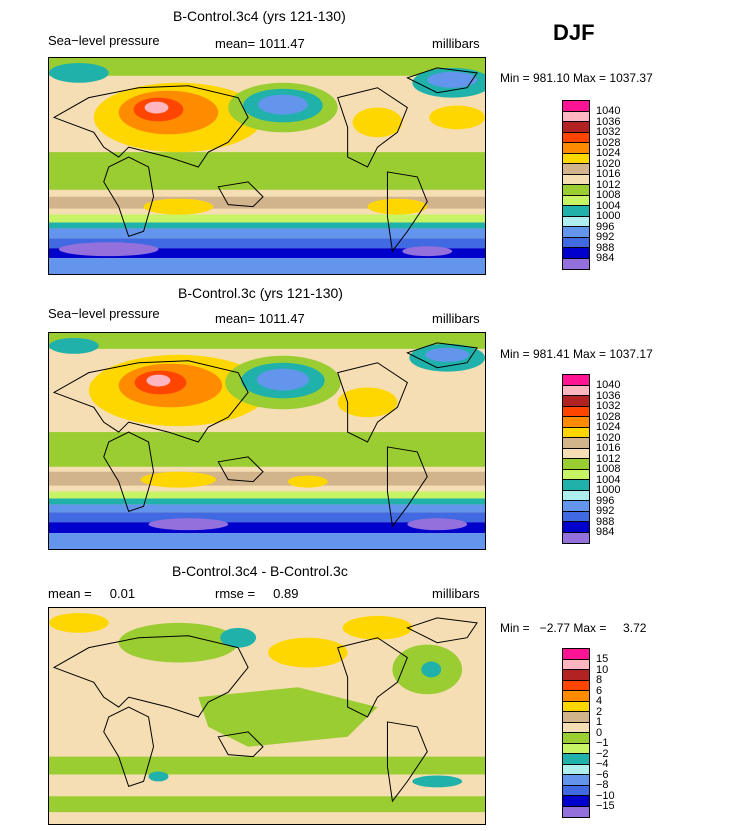 Image resolution: width=733 pixels, height=831 pixels. I want to click on colorbar-tick-label: 4, so click(599, 701).